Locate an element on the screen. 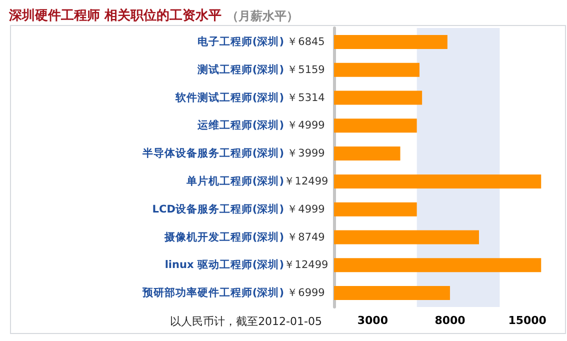 This screenshot has height=341, width=567. text: 以人民币计，截至2012-01-05 is located at coordinates (246, 321).